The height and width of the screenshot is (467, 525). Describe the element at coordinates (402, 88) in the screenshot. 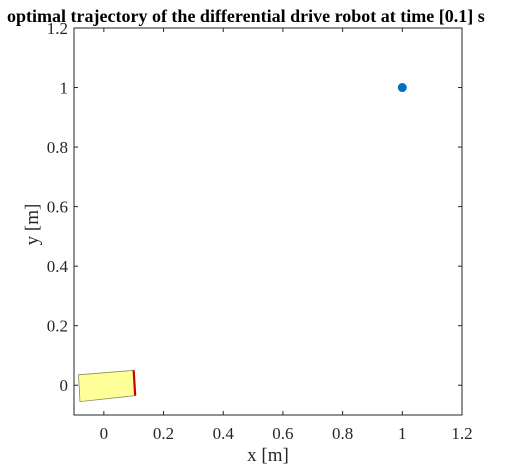

I see `goal-point-marker` at that location.